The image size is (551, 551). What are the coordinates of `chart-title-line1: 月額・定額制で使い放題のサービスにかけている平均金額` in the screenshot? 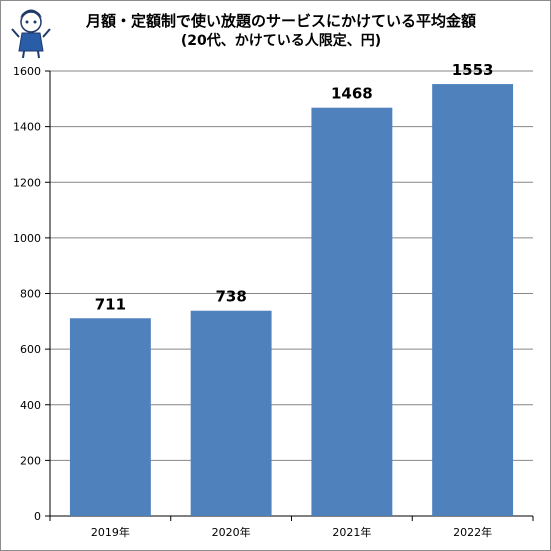 It's located at (280, 21).